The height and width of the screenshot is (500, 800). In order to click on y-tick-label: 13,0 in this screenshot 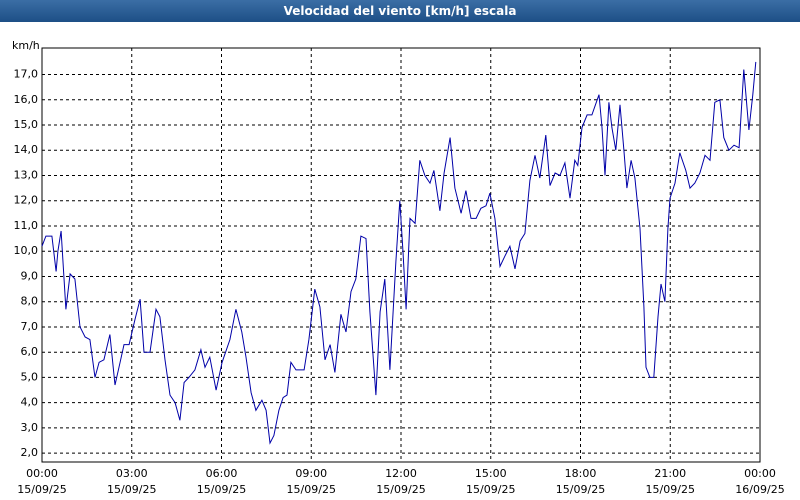, I will do `click(26, 174)`.